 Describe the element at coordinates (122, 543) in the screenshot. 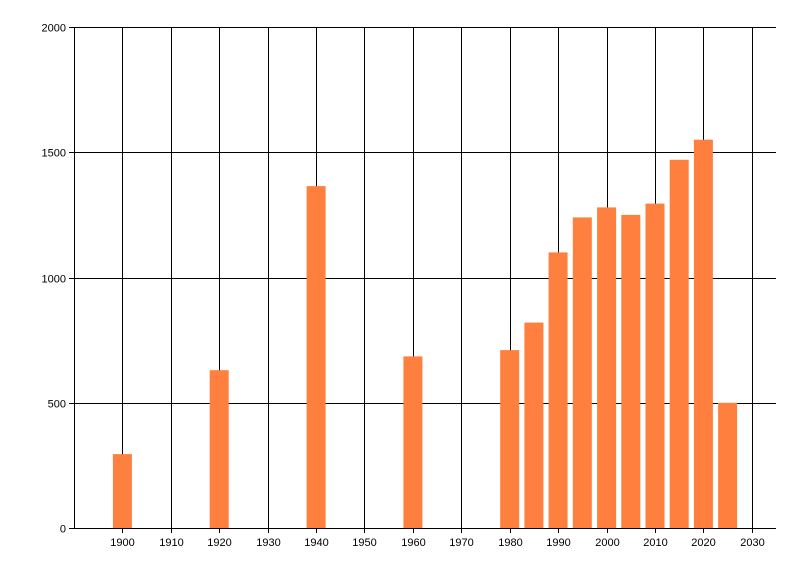

I see `x-tick-label: 1900` at that location.